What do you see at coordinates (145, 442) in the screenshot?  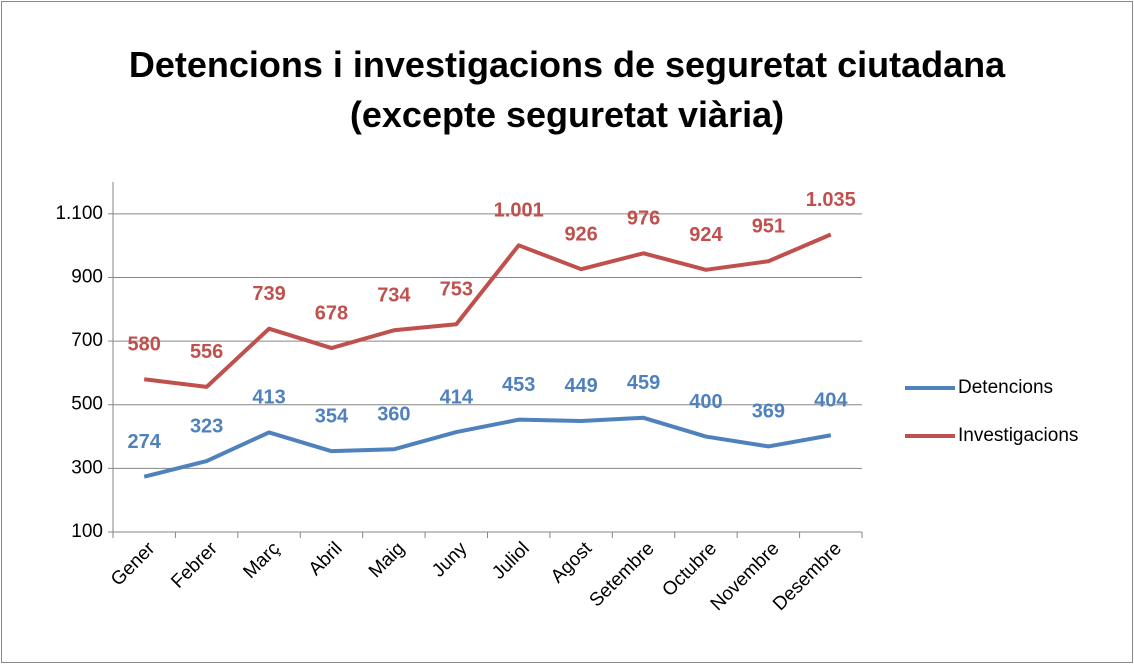 I see `data-label: 274` at bounding box center [145, 442].